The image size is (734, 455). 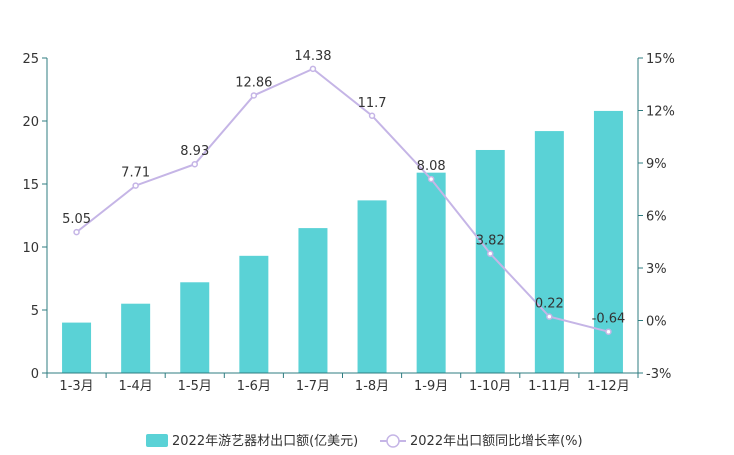 What do you see at coordinates (656, 322) in the screenshot?
I see `right-tick-label: 0%` at bounding box center [656, 322].